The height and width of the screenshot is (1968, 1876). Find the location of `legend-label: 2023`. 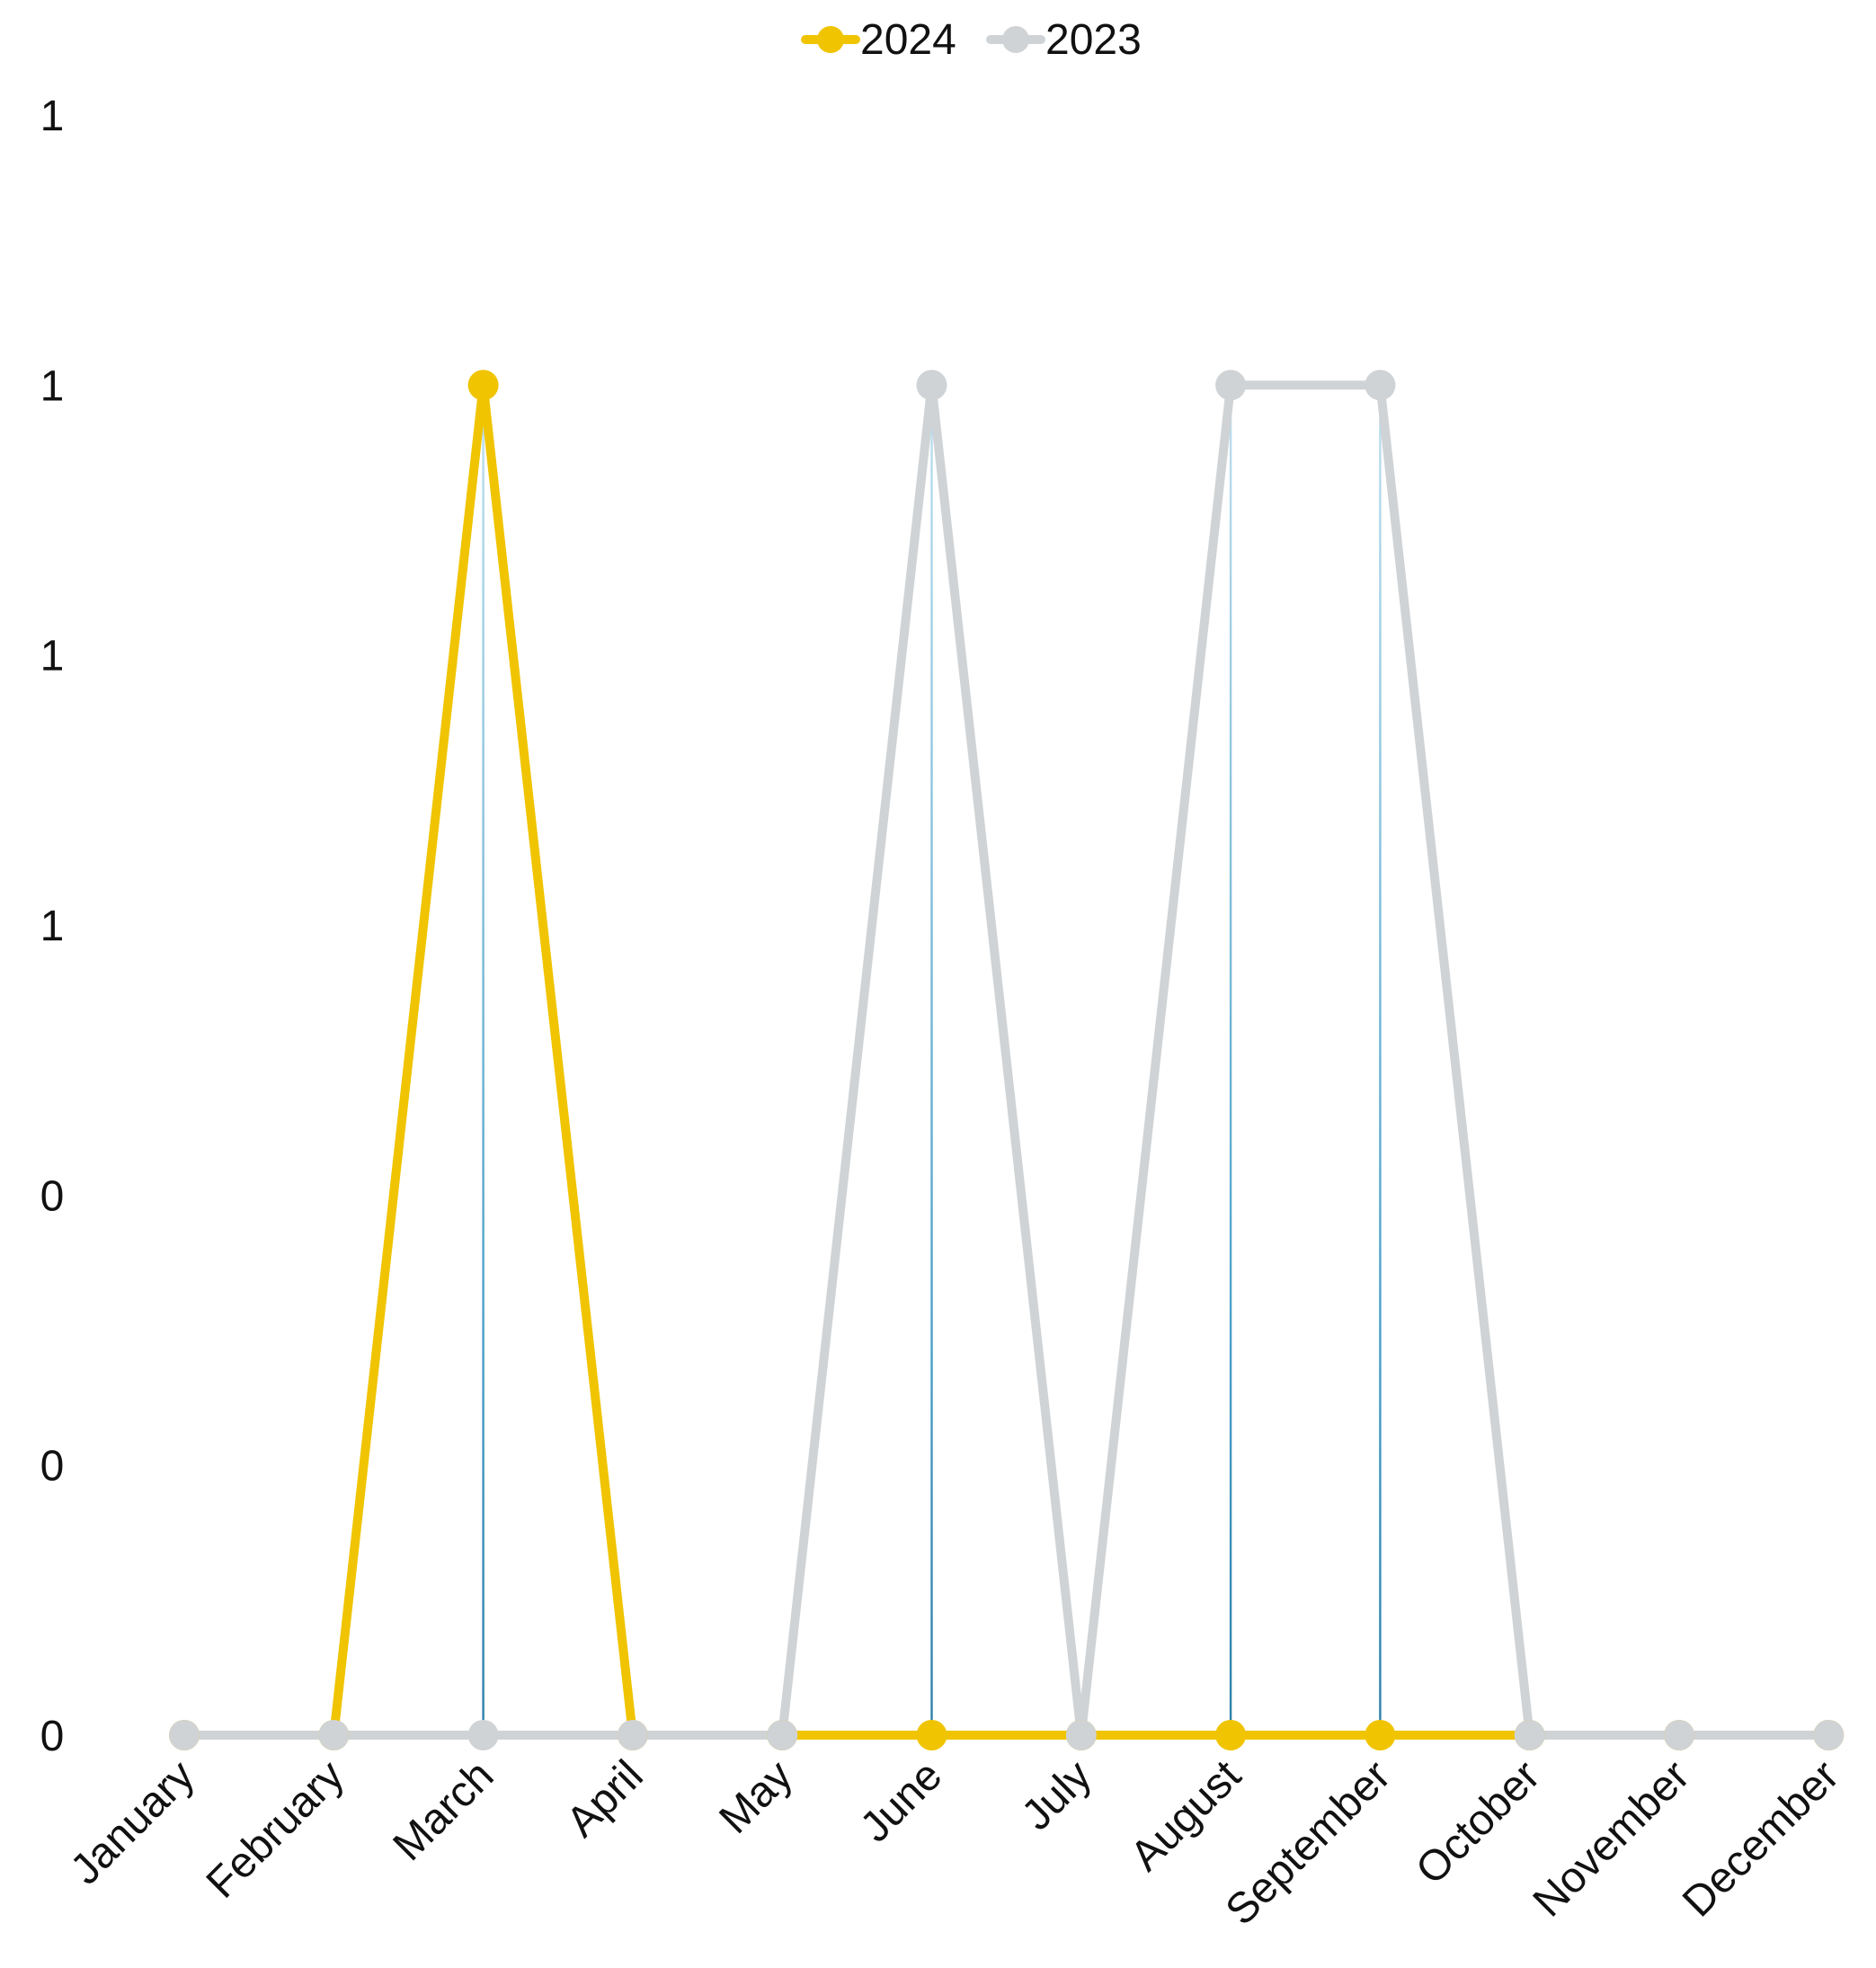

legend-label: 2023 is located at coordinates (1093, 40).